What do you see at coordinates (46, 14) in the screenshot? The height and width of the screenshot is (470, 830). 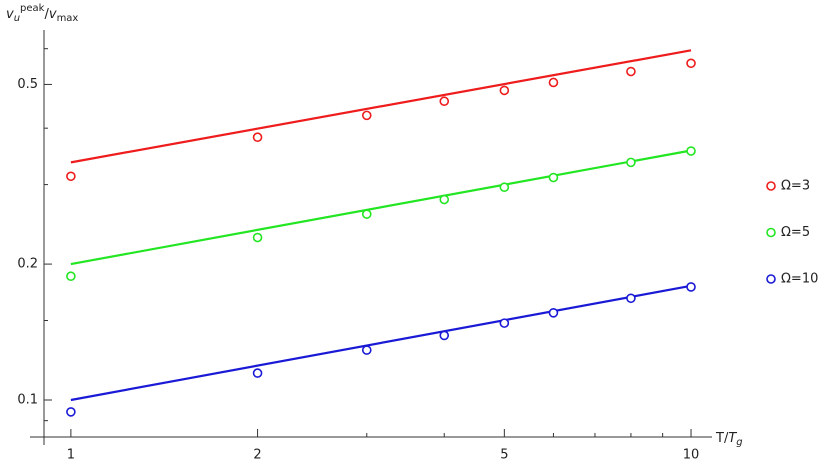 I see `y-label-part: /` at bounding box center [46, 14].